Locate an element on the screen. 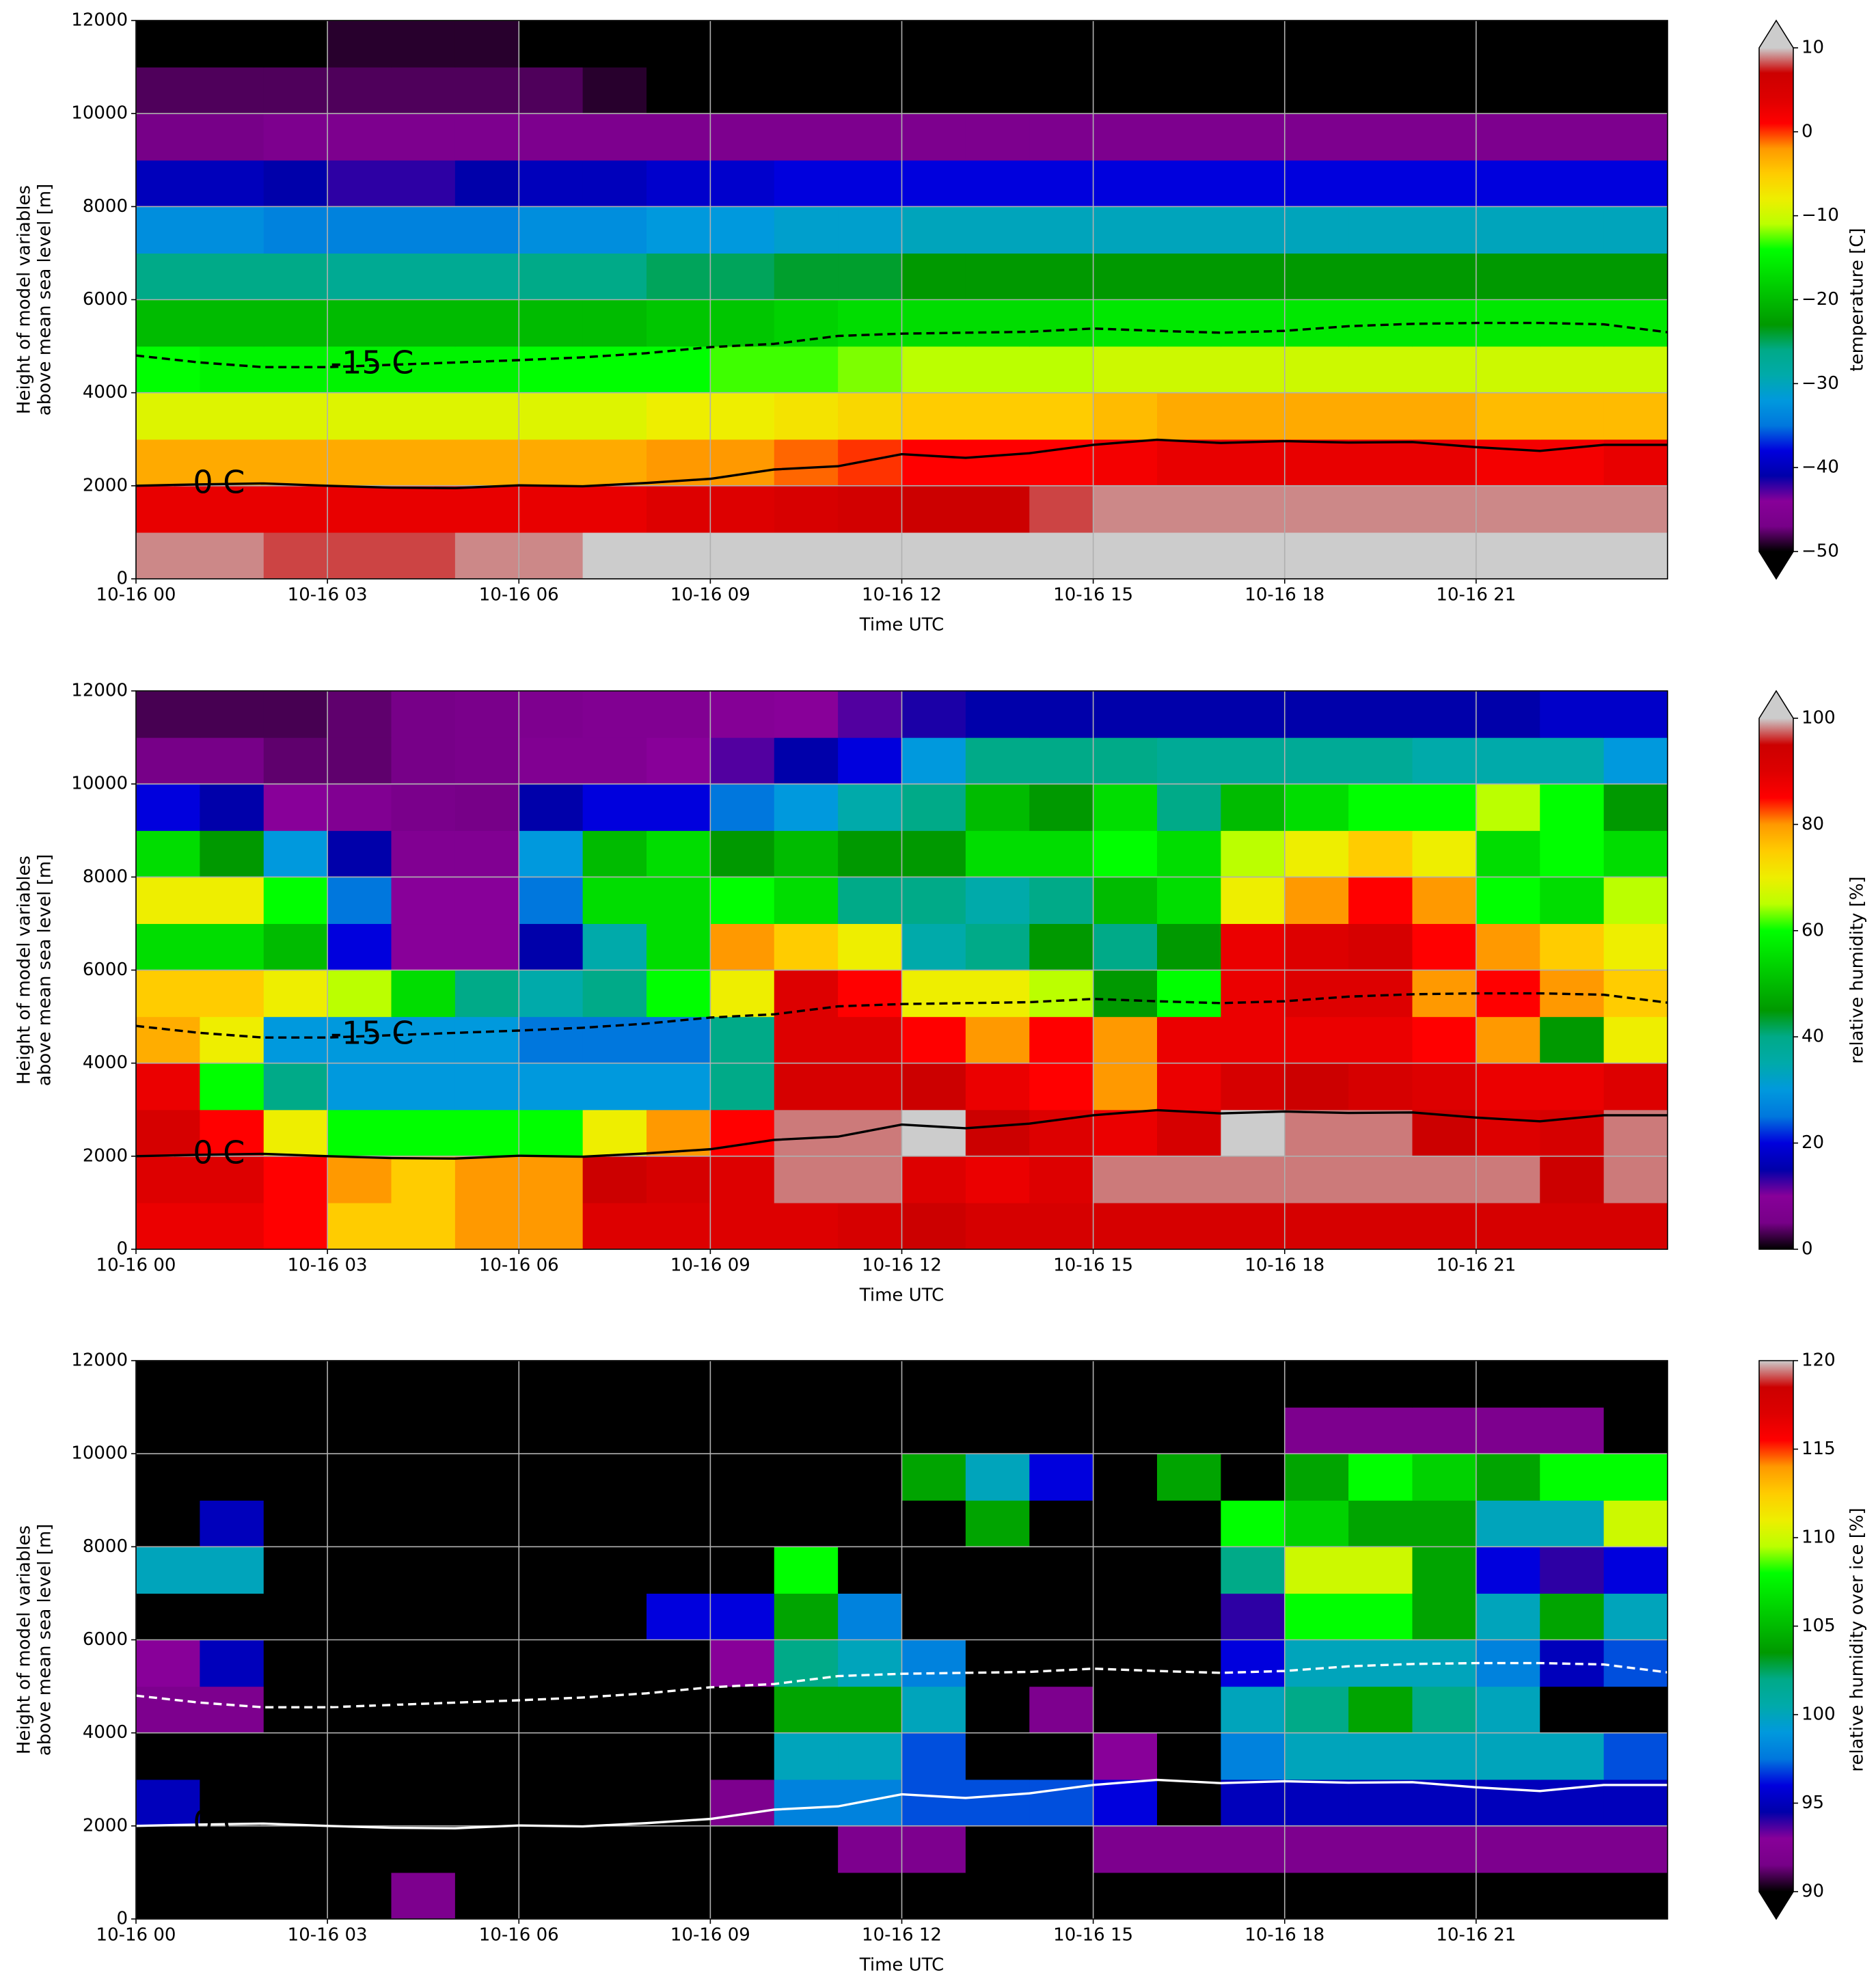 This screenshot has width=1876, height=1988. y-tick-label: 10000 is located at coordinates (99, 1454).